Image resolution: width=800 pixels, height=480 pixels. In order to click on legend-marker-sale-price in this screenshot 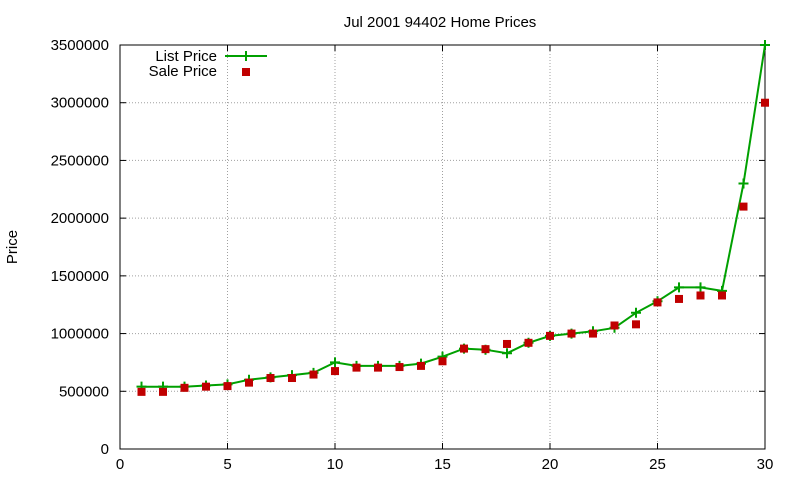, I will do `click(246, 72)`.